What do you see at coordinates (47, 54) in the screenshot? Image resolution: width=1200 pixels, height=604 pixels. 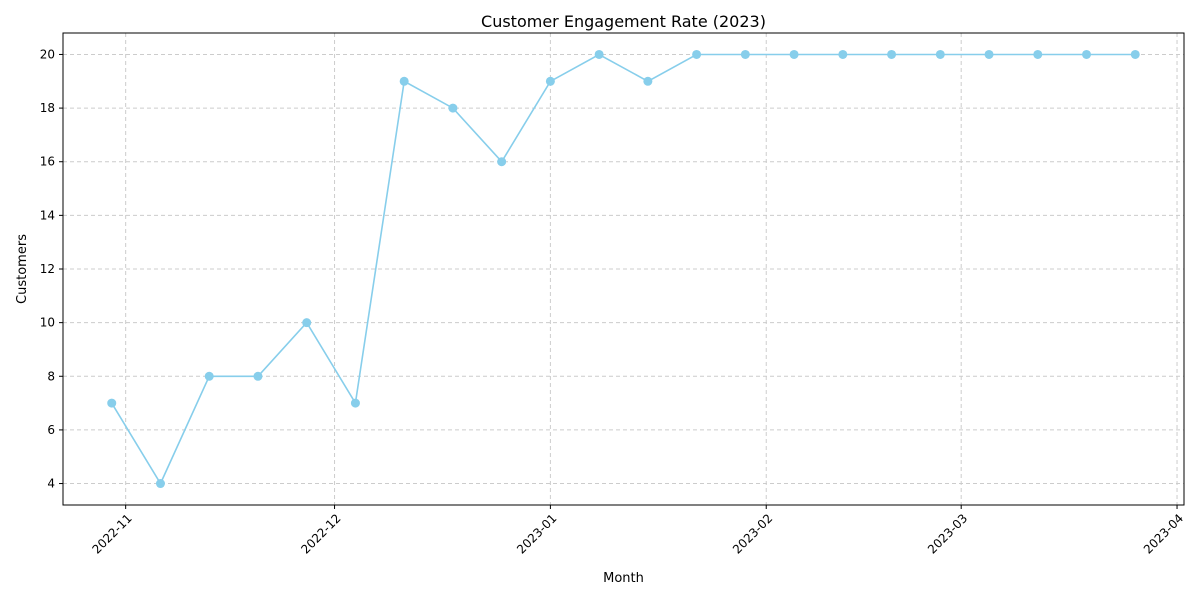 I see `y-tick-label: 20` at bounding box center [47, 54].